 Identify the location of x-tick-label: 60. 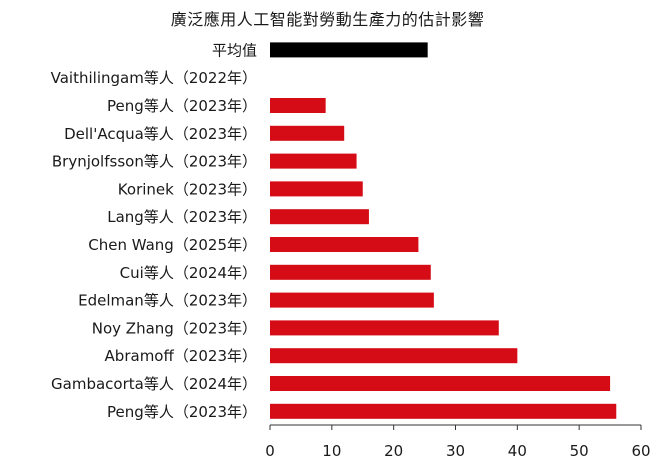
(640, 451).